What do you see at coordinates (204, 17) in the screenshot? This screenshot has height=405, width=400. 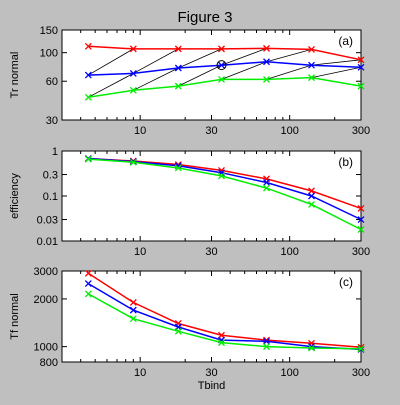 I see `figure-title: Figure 3` at bounding box center [204, 17].